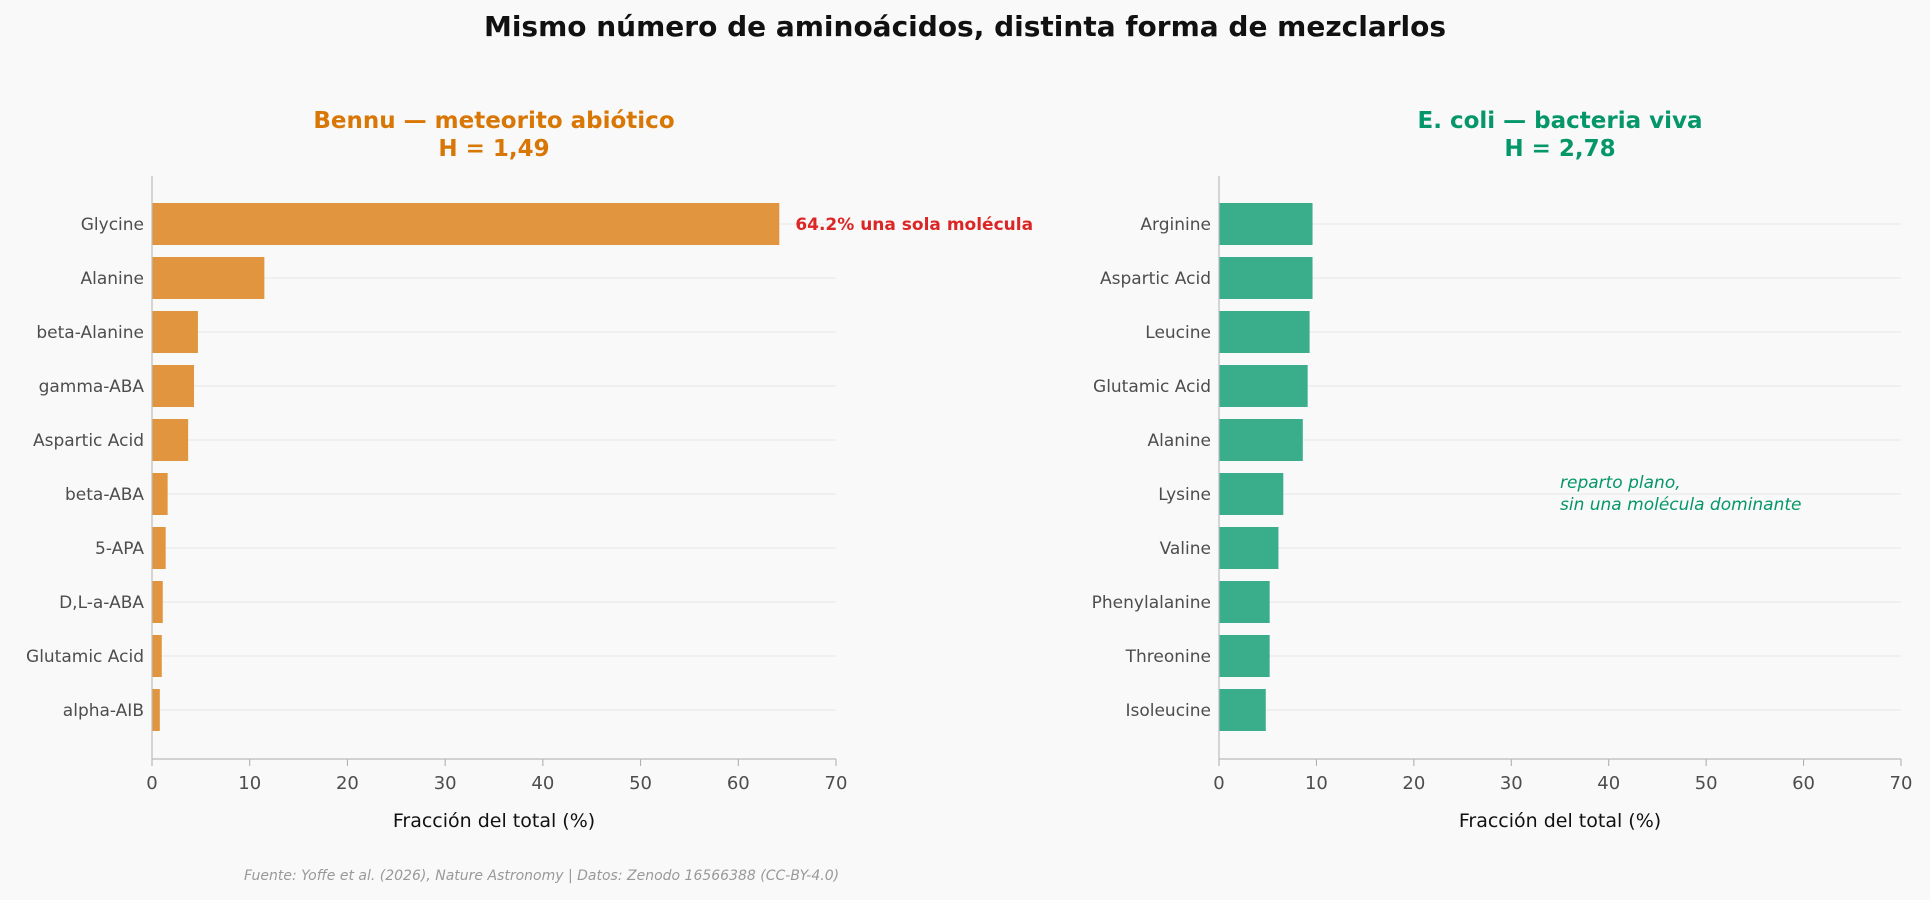 The width and height of the screenshot is (1930, 900). I want to click on bennu-category-label: gamma-ABA, so click(92, 387).